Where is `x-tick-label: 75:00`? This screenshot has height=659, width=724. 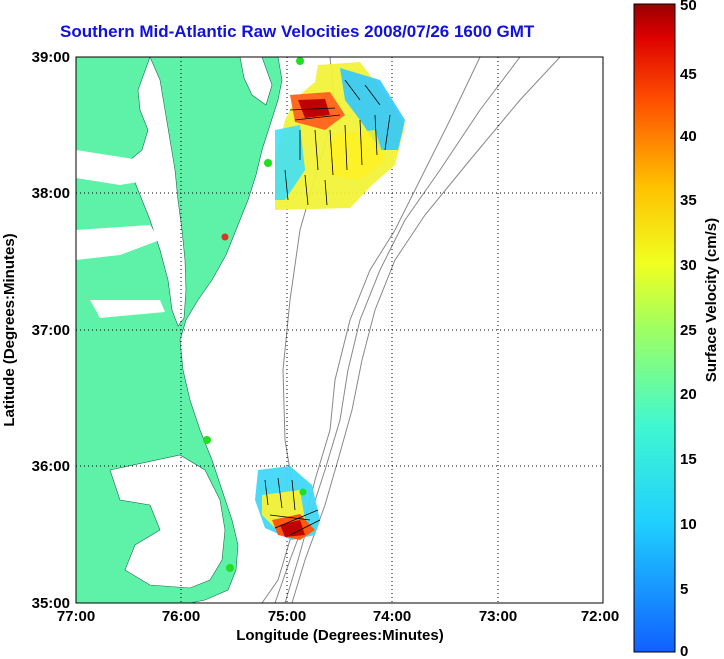
x-tick-label: 75:00 is located at coordinates (287, 616).